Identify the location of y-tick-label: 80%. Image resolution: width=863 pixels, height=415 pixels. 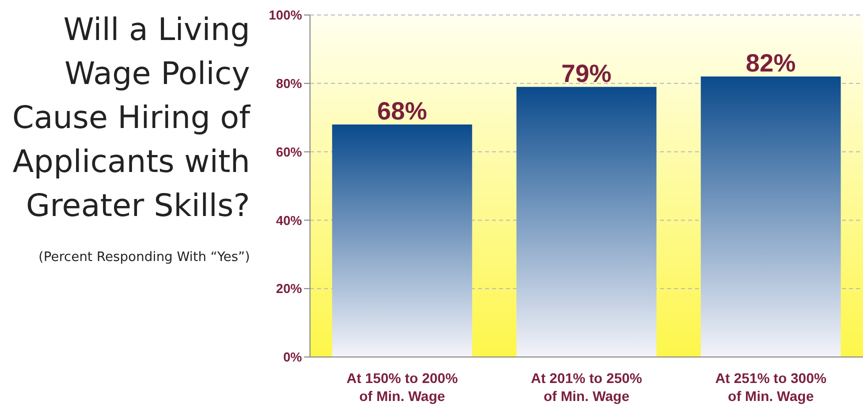
(289, 84).